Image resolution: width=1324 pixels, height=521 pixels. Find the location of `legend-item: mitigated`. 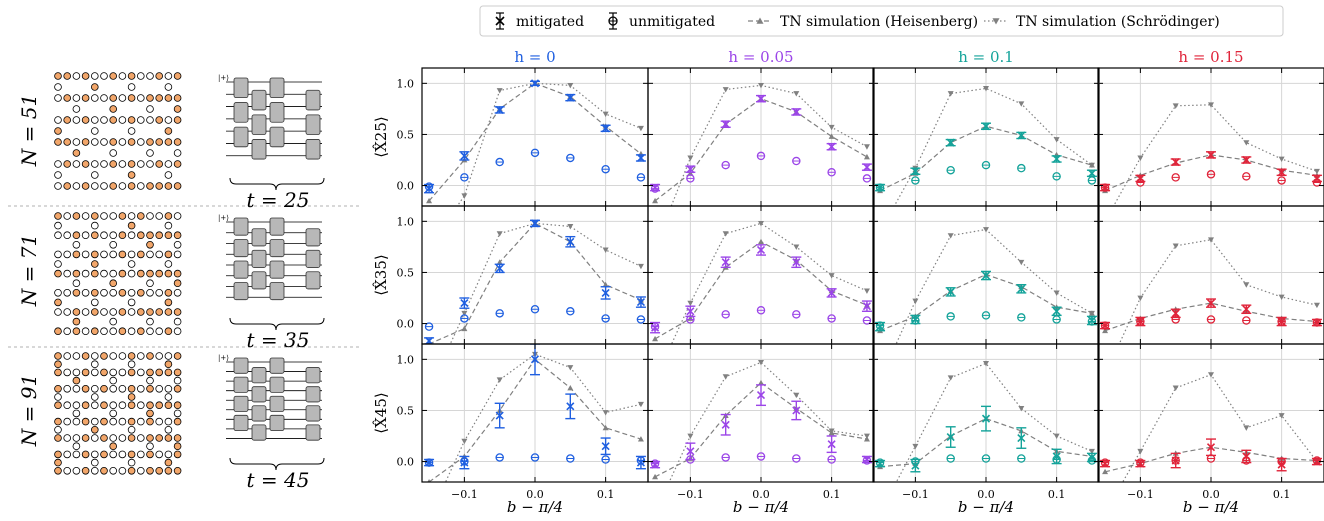

legend-item: mitigated is located at coordinates (539, 21).